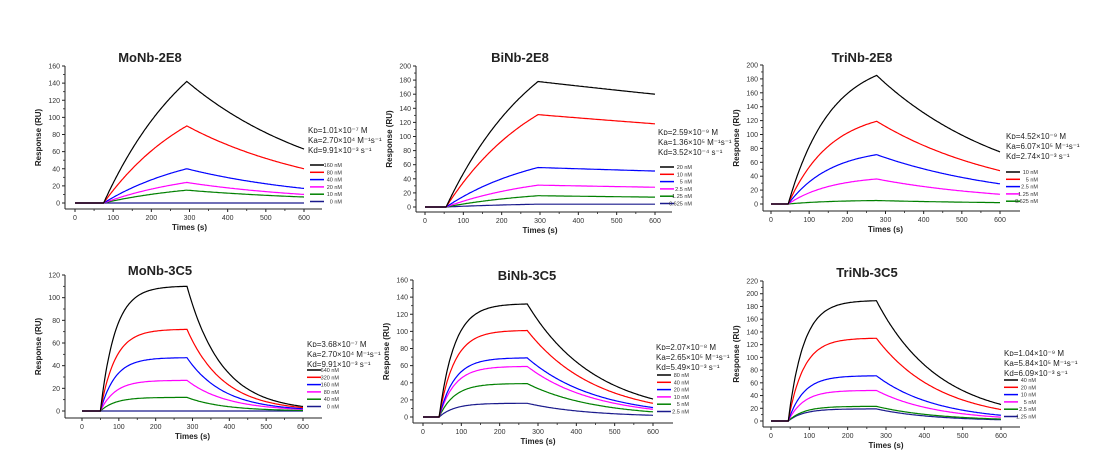  What do you see at coordinates (190, 142) in the screenshot?
I see `series-line-160-nM` at bounding box center [190, 142].